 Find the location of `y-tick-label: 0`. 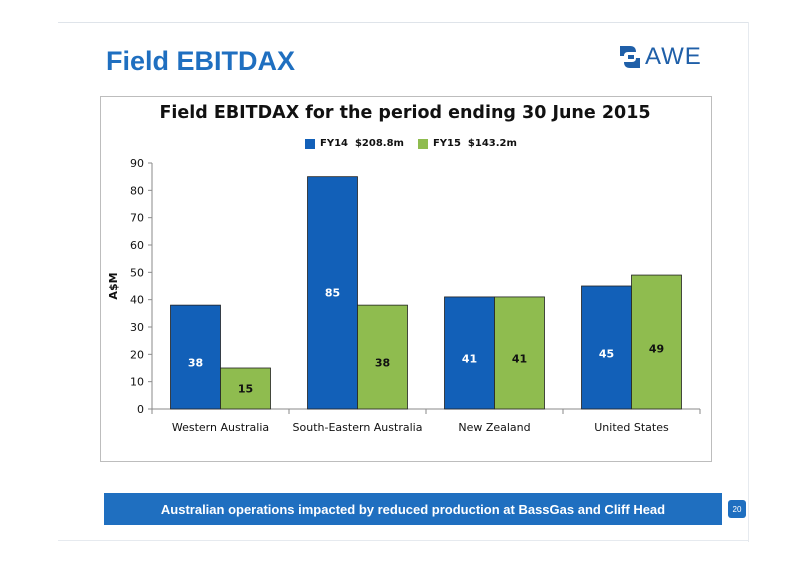

y-tick-label: 0 is located at coordinates (140, 409).